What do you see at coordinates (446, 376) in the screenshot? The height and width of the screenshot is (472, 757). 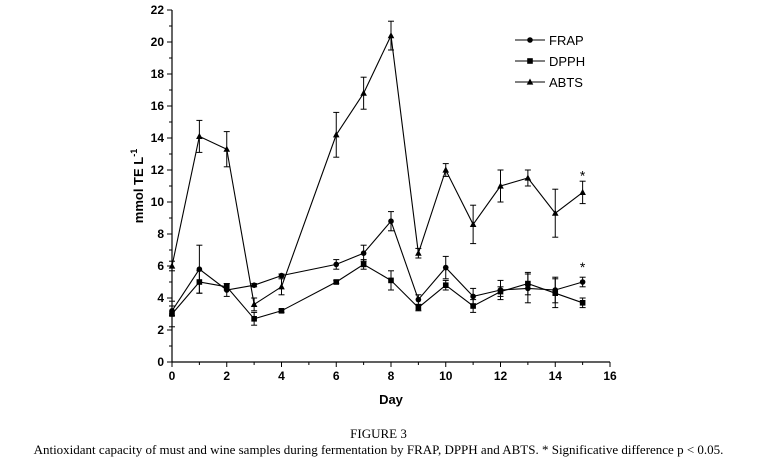 I see `x-tick-label: 10` at bounding box center [446, 376].